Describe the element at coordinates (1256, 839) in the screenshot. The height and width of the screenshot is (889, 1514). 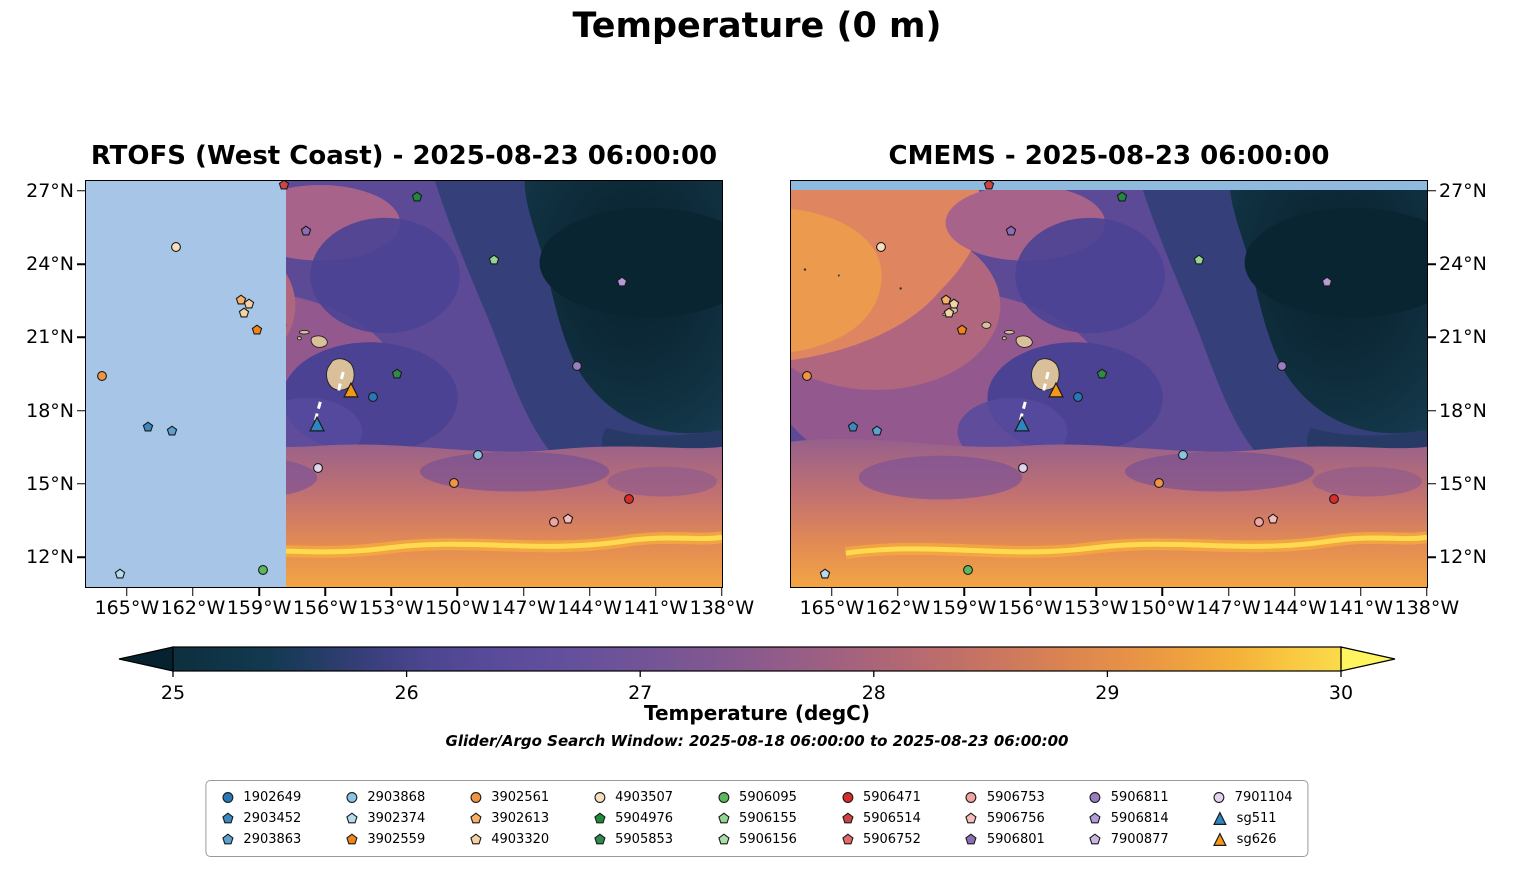
I see `legend-label: sg626` at that location.